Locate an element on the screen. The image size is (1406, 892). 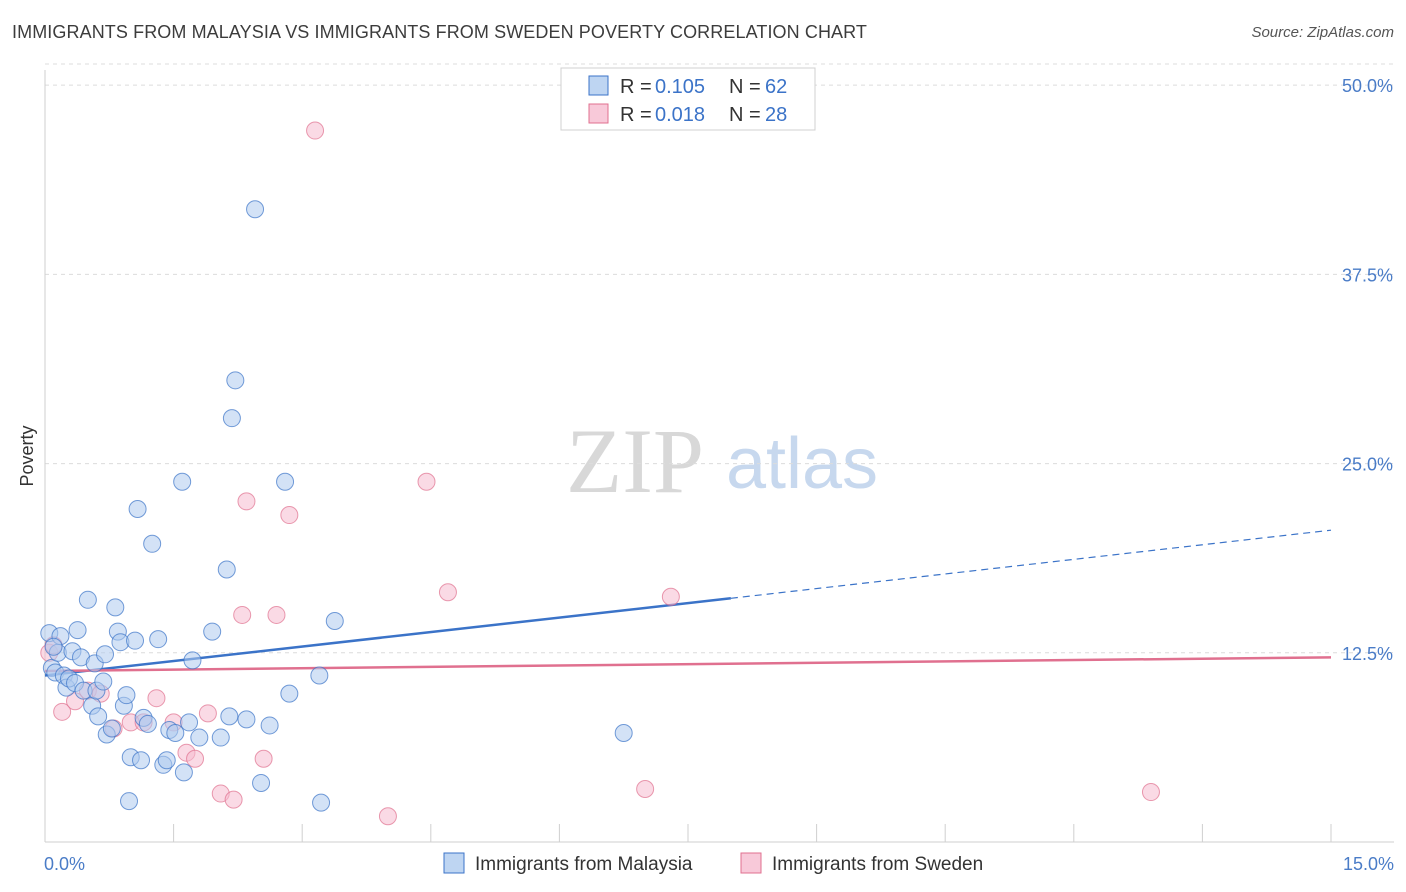
y-axis-label: Poverty is located at coordinates (27, 455).